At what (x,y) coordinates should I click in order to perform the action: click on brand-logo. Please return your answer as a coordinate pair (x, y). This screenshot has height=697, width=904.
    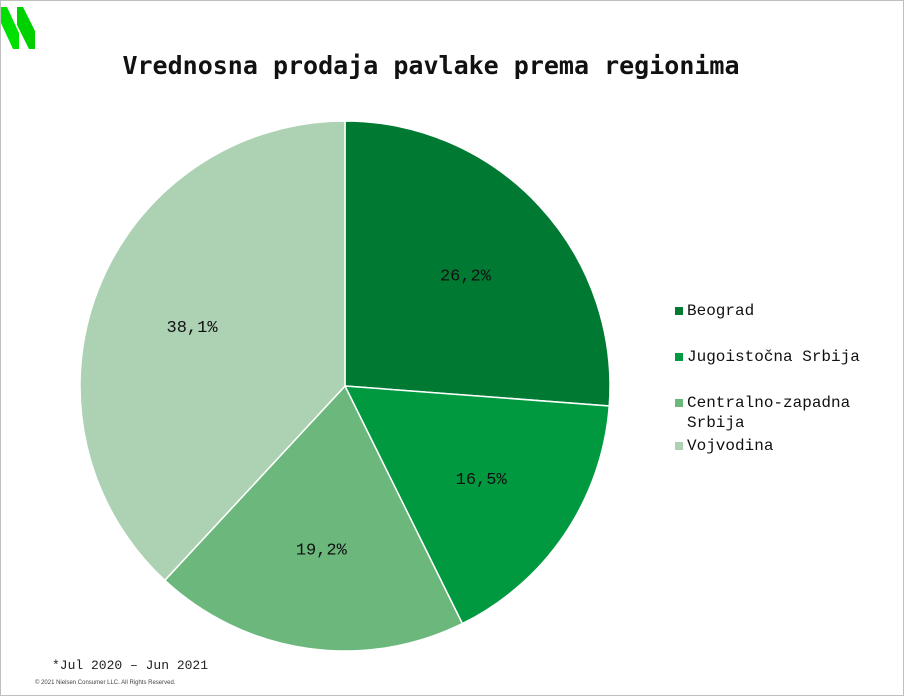
    Looking at the image, I should click on (21, 30).